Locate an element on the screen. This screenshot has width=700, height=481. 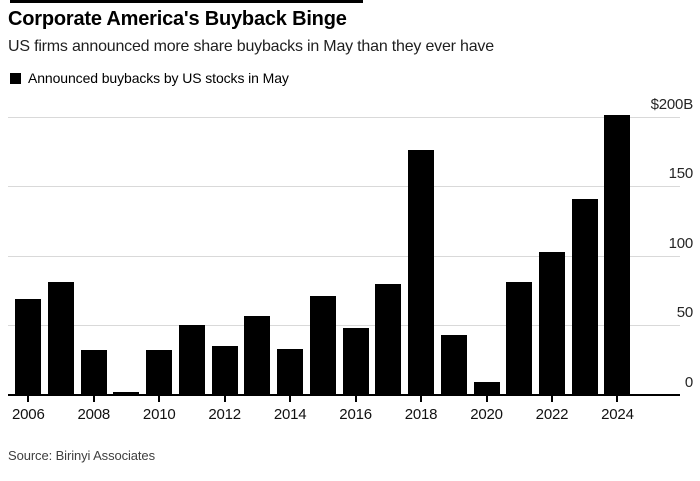
bar-2007 is located at coordinates (61, 338).